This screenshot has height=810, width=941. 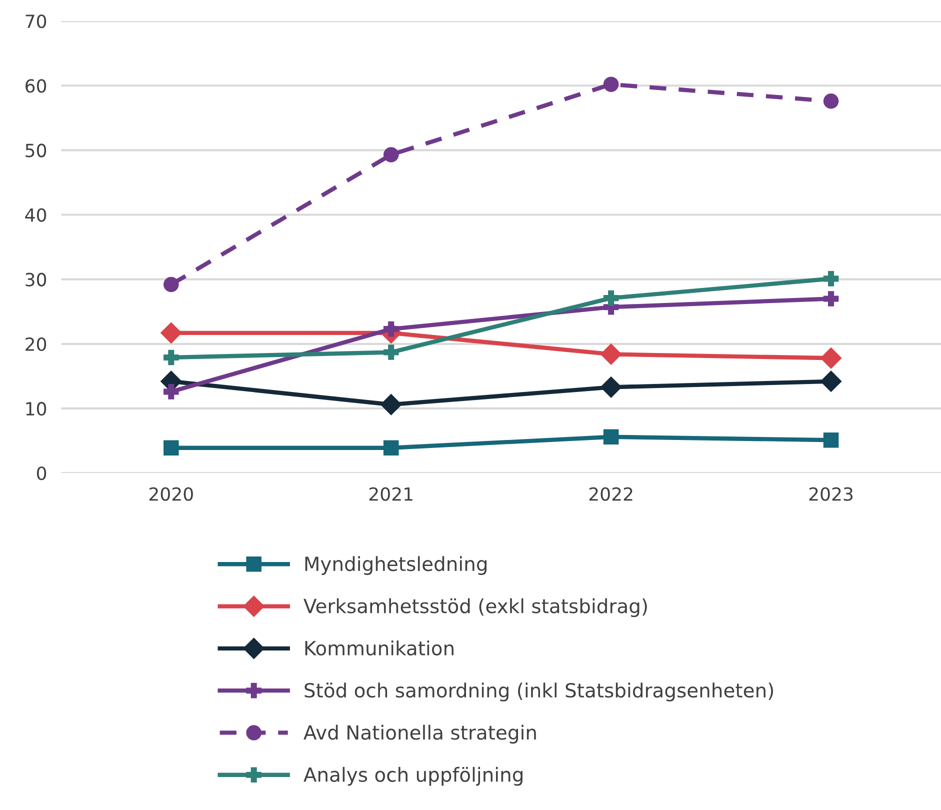 What do you see at coordinates (475, 608) in the screenshot?
I see `legend-label: Verksamhetsstöd (exkl statsbidrag)` at bounding box center [475, 608].